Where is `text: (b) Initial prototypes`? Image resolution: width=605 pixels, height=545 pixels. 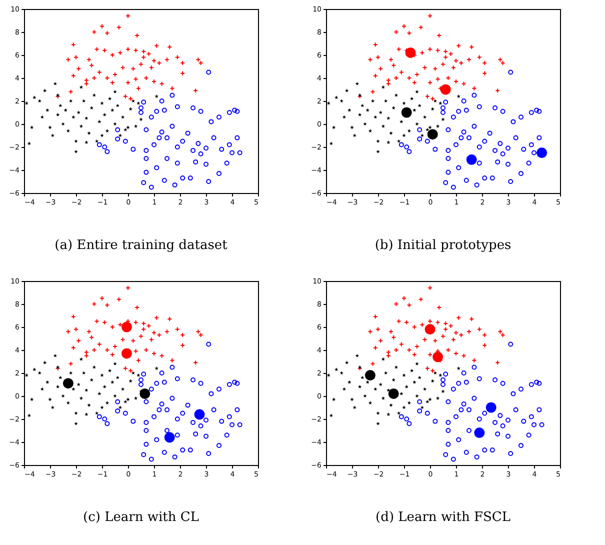 text: (b) Initial prototypes is located at coordinates (443, 245).